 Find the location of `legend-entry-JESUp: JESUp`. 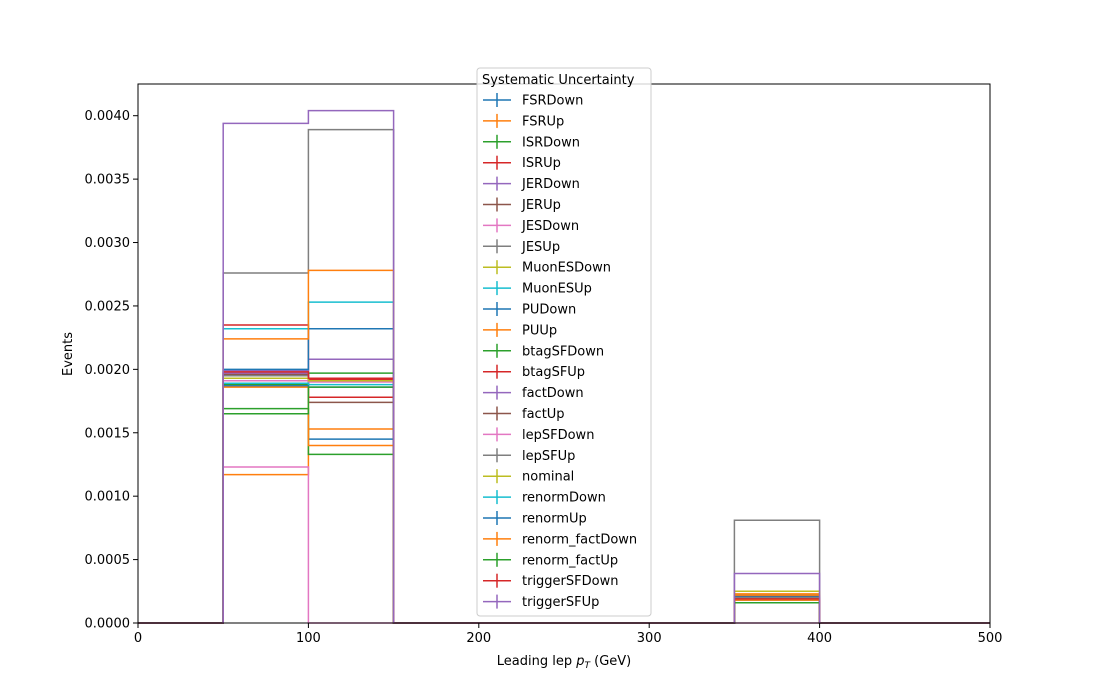

legend-entry-JESUp: JESUp is located at coordinates (521, 247).